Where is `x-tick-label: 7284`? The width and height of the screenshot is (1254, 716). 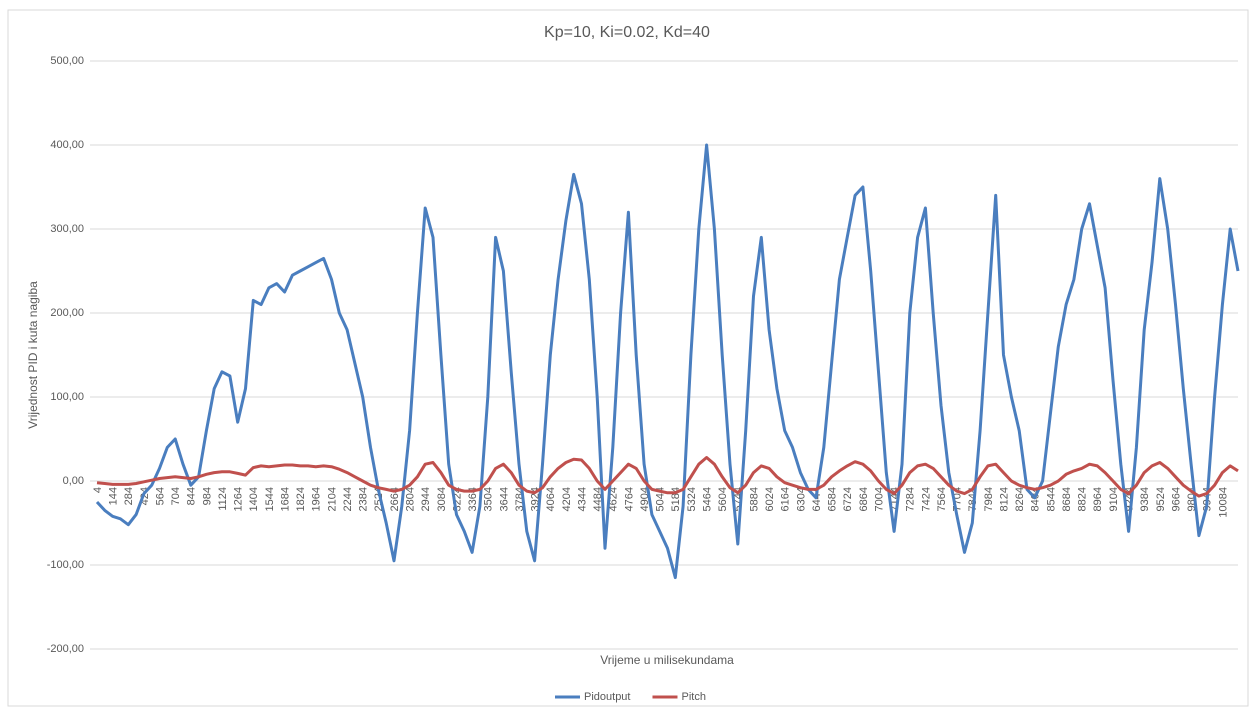
x-tick-label: 7284 is located at coordinates (911, 499).